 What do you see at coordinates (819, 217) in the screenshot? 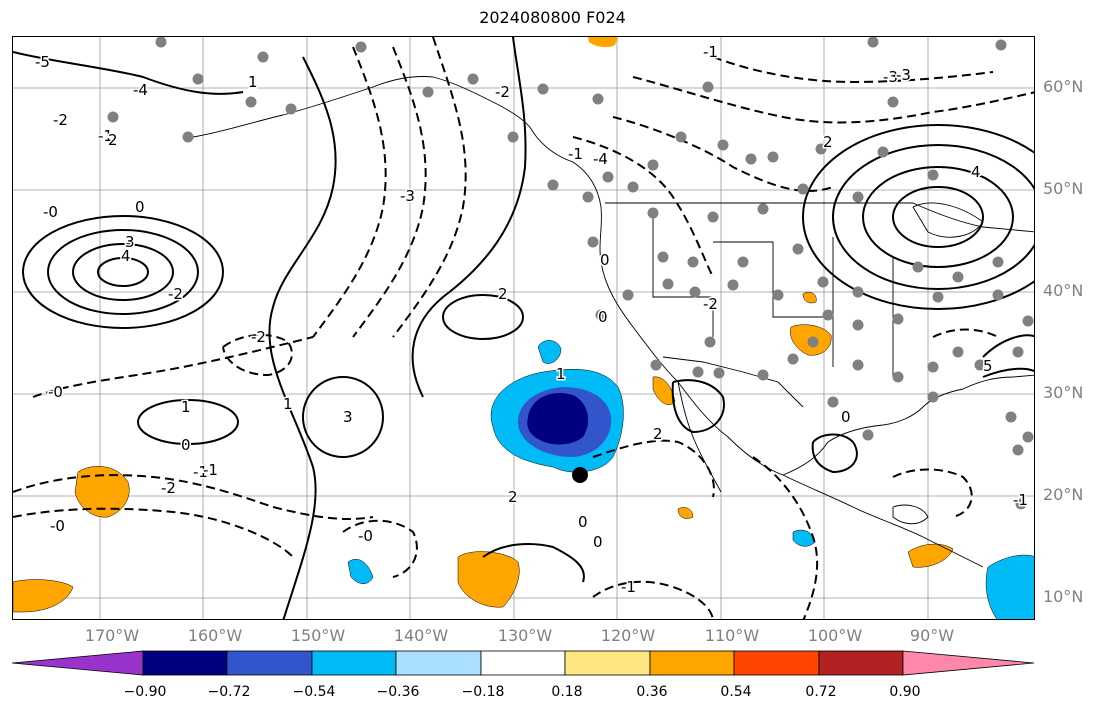
I see `us-canada-border` at bounding box center [819, 217].